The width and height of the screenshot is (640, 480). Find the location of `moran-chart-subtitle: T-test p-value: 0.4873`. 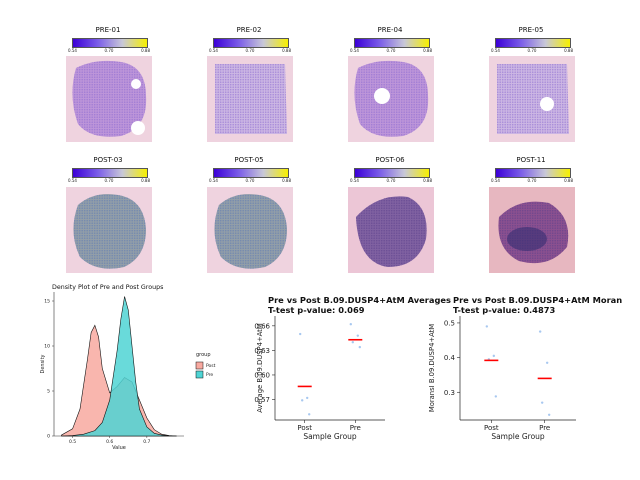

moran-chart-subtitle: T-test p-value: 0.4873 is located at coordinates (504, 310).